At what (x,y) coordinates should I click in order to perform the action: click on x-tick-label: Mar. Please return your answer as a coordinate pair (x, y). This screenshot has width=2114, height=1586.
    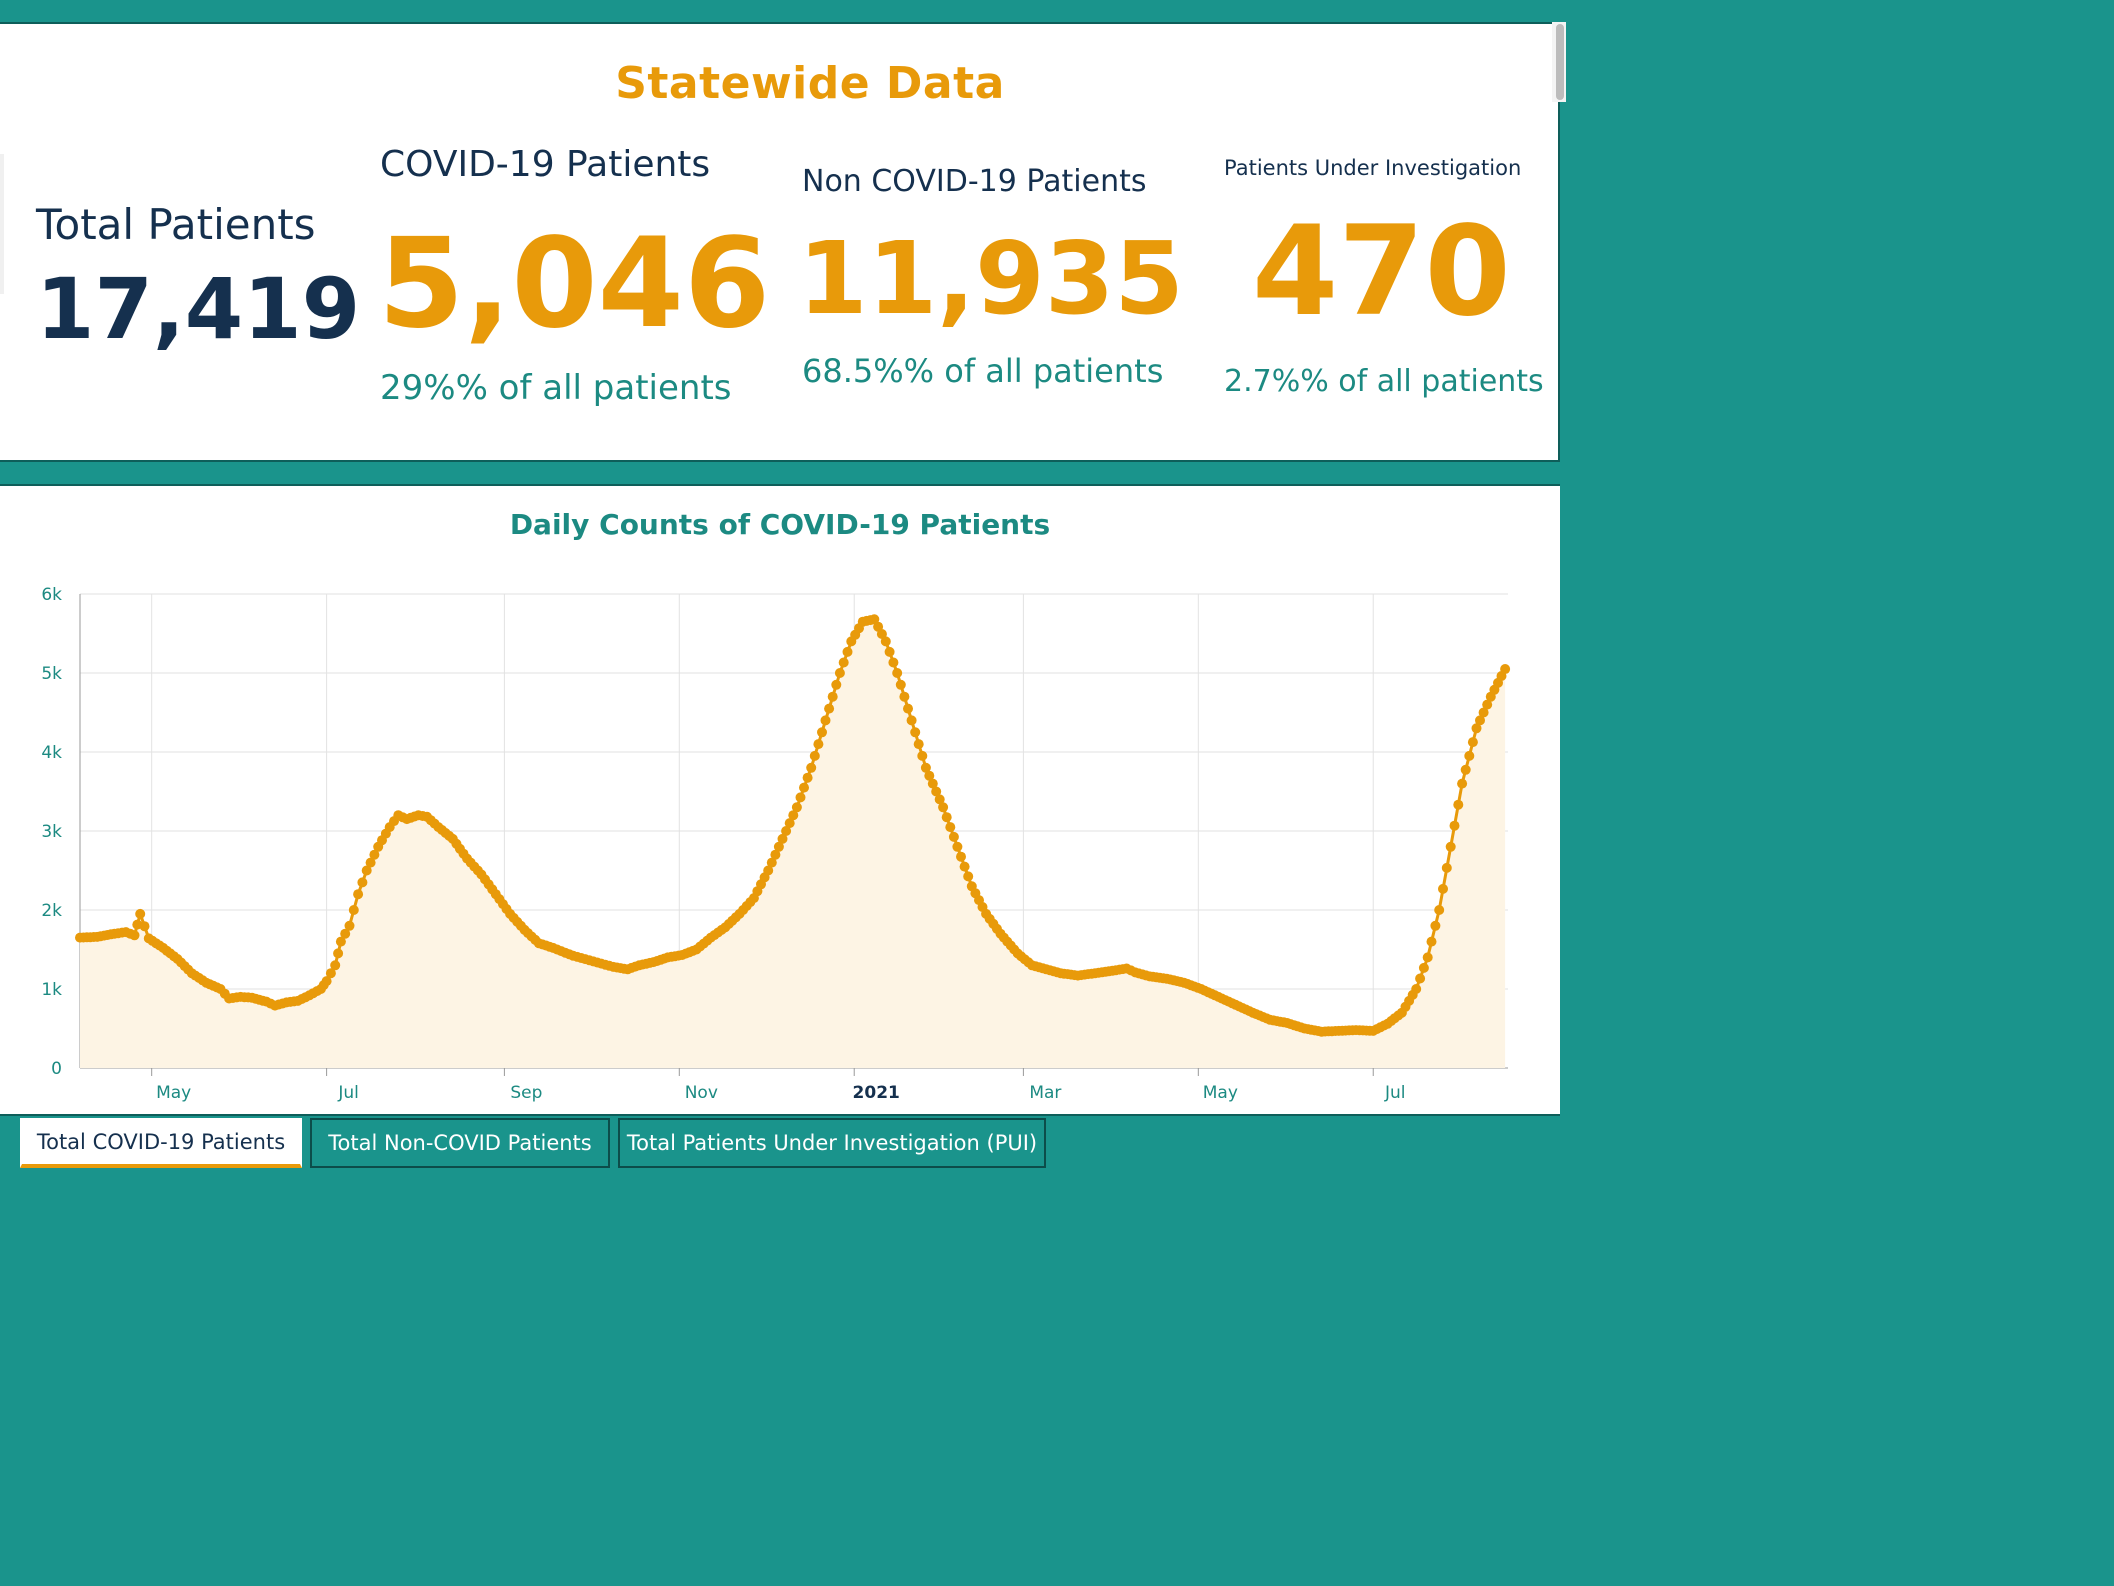
    Looking at the image, I should click on (1045, 1093).